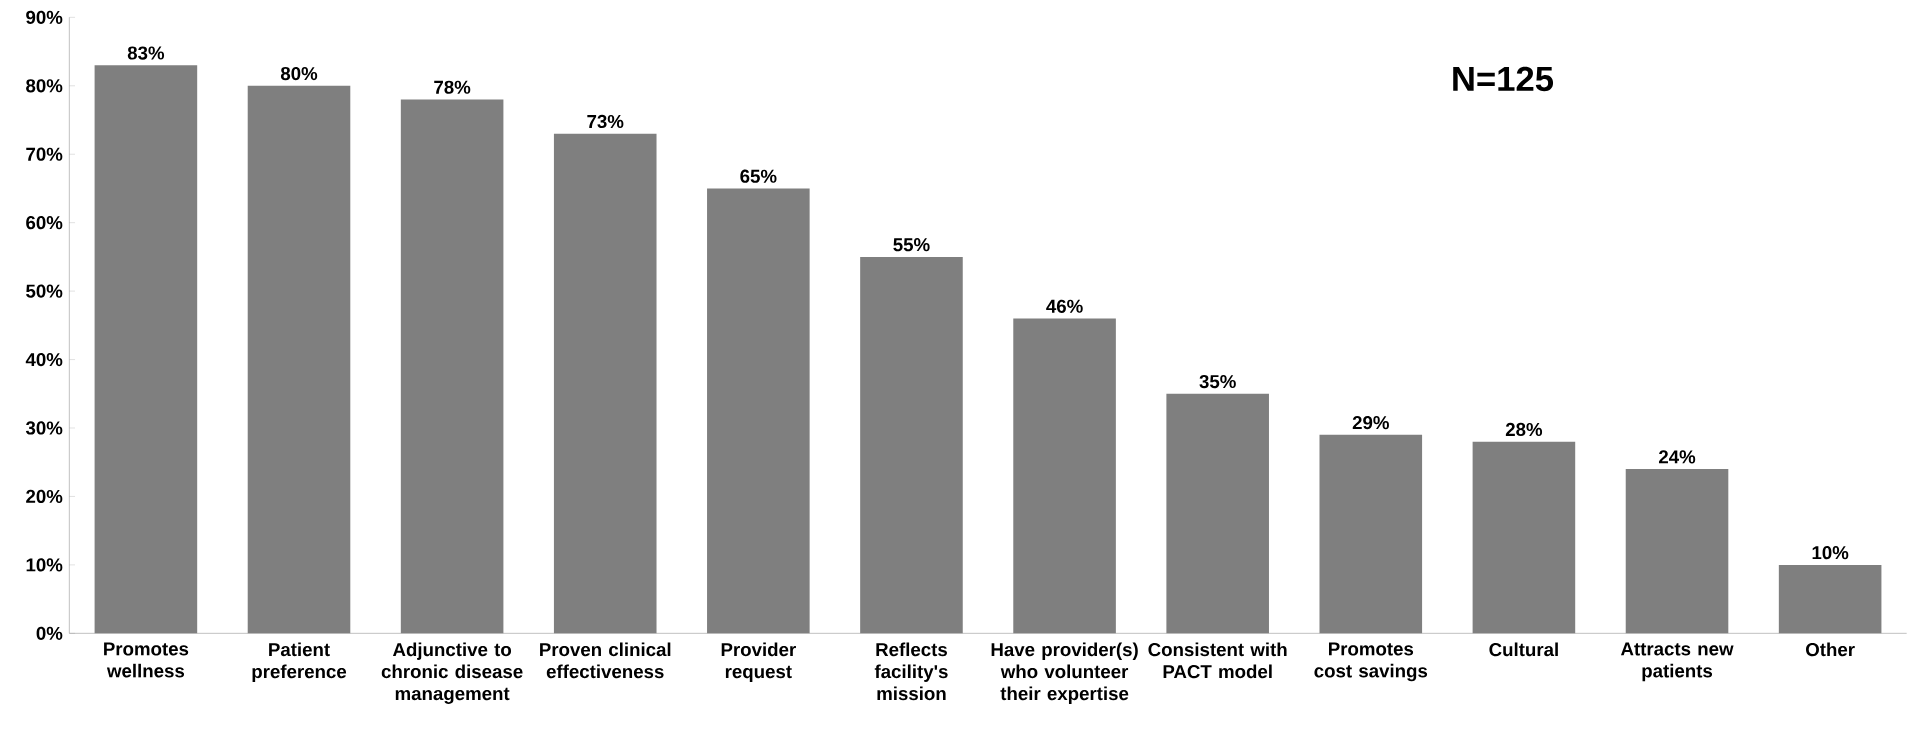  What do you see at coordinates (911, 244) in the screenshot?
I see `data-label: 55%` at bounding box center [911, 244].